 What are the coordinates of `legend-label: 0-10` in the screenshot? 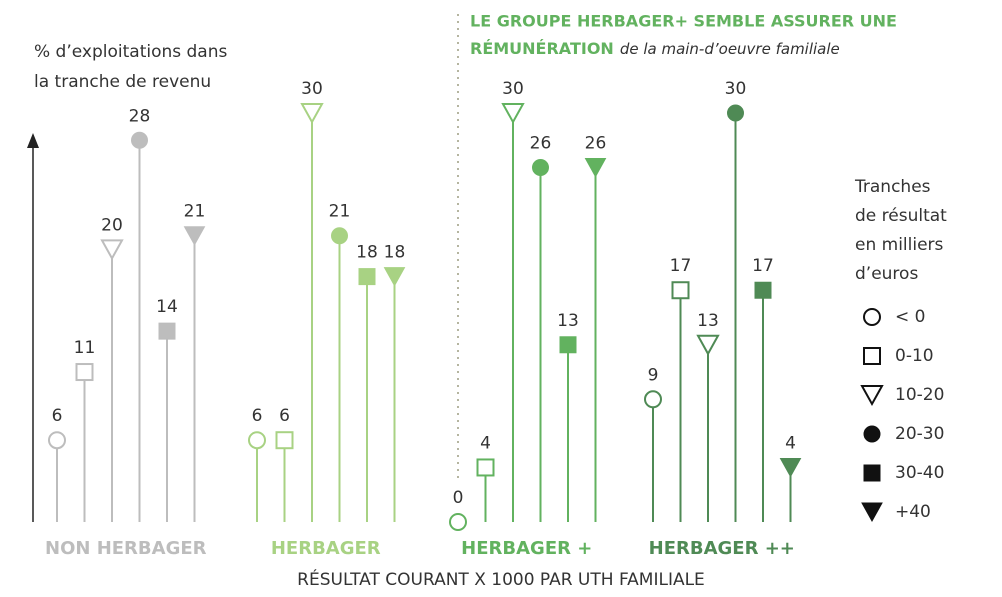 It's located at (914, 356).